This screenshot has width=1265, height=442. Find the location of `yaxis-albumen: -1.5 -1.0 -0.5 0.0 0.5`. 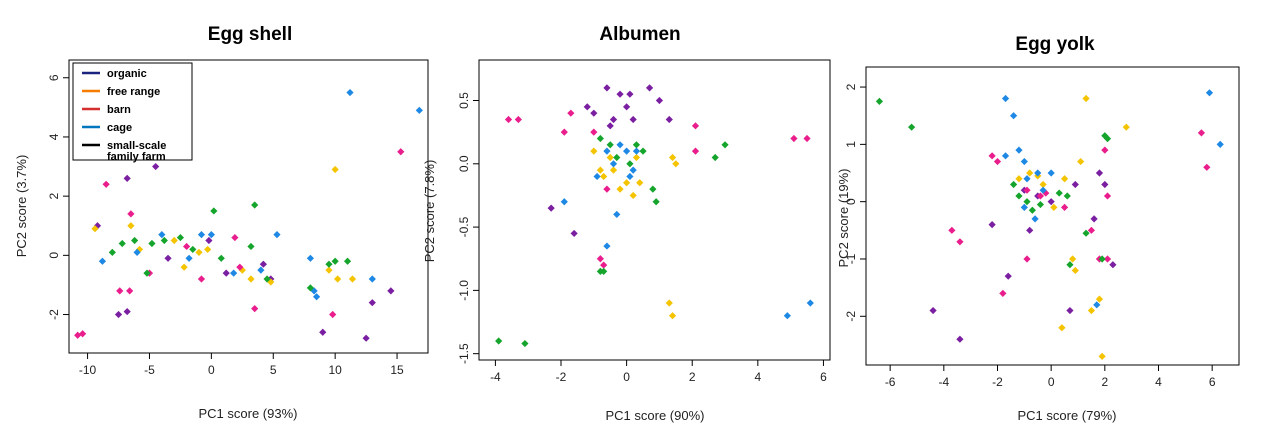

yaxis-albumen: -1.5 -1.0 -0.5 0.0 0.5 is located at coordinates (468, 228).